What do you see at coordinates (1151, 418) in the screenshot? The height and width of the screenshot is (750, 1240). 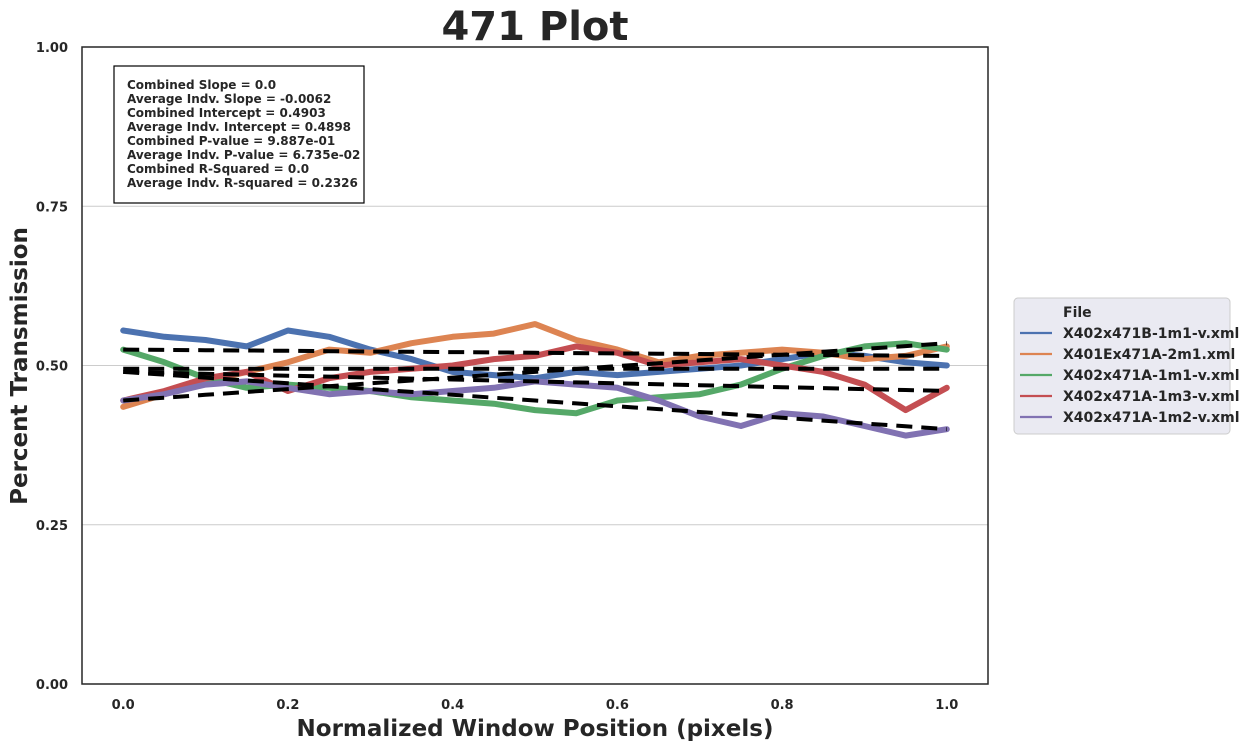 I see `legend-entry: X402x471A-1m2-v.xml` at bounding box center [1151, 418].